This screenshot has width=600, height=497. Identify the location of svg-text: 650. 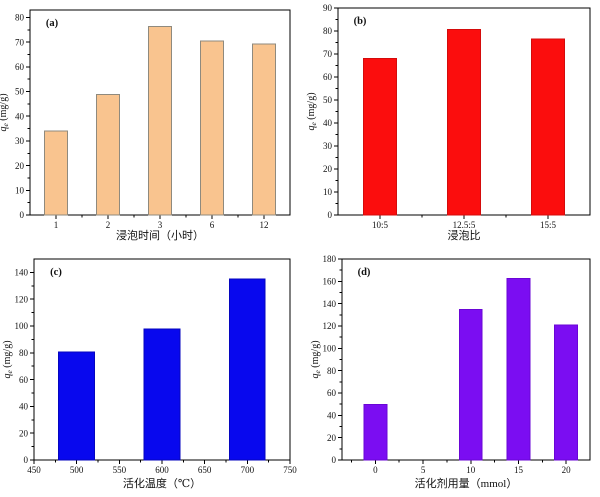
(205, 470).